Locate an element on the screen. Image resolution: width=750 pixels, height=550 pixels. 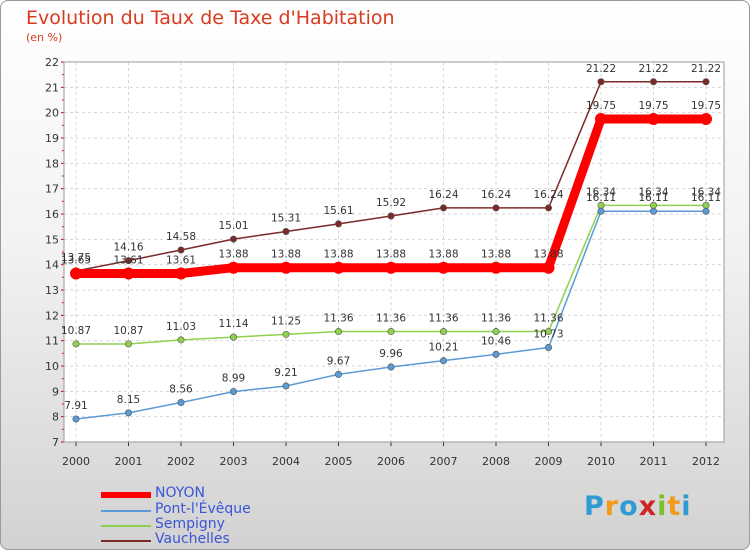
data-label: 9.67 is located at coordinates (338, 361).